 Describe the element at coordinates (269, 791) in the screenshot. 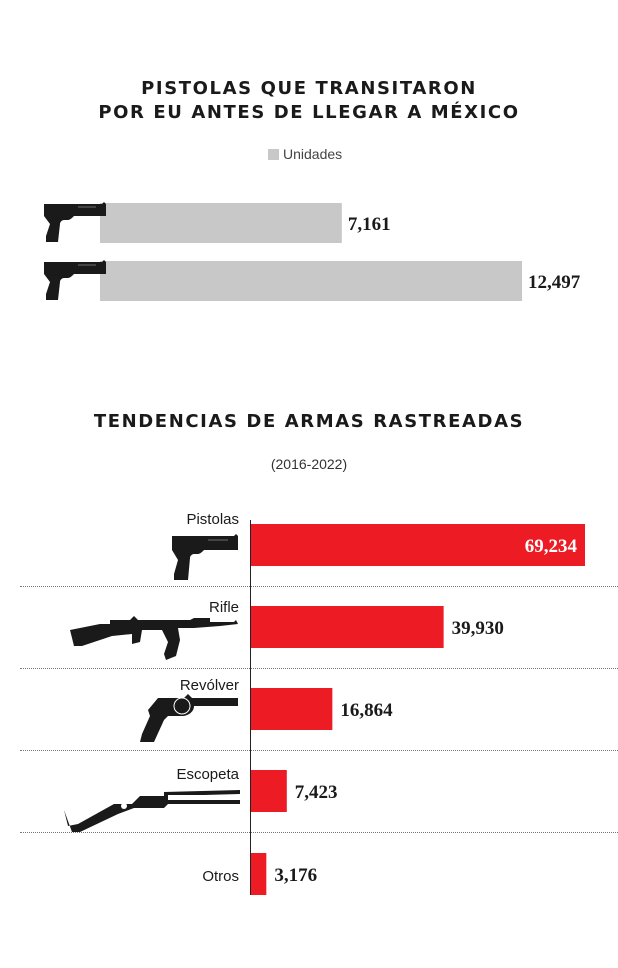

I see `chart2-bar-escopeta` at that location.